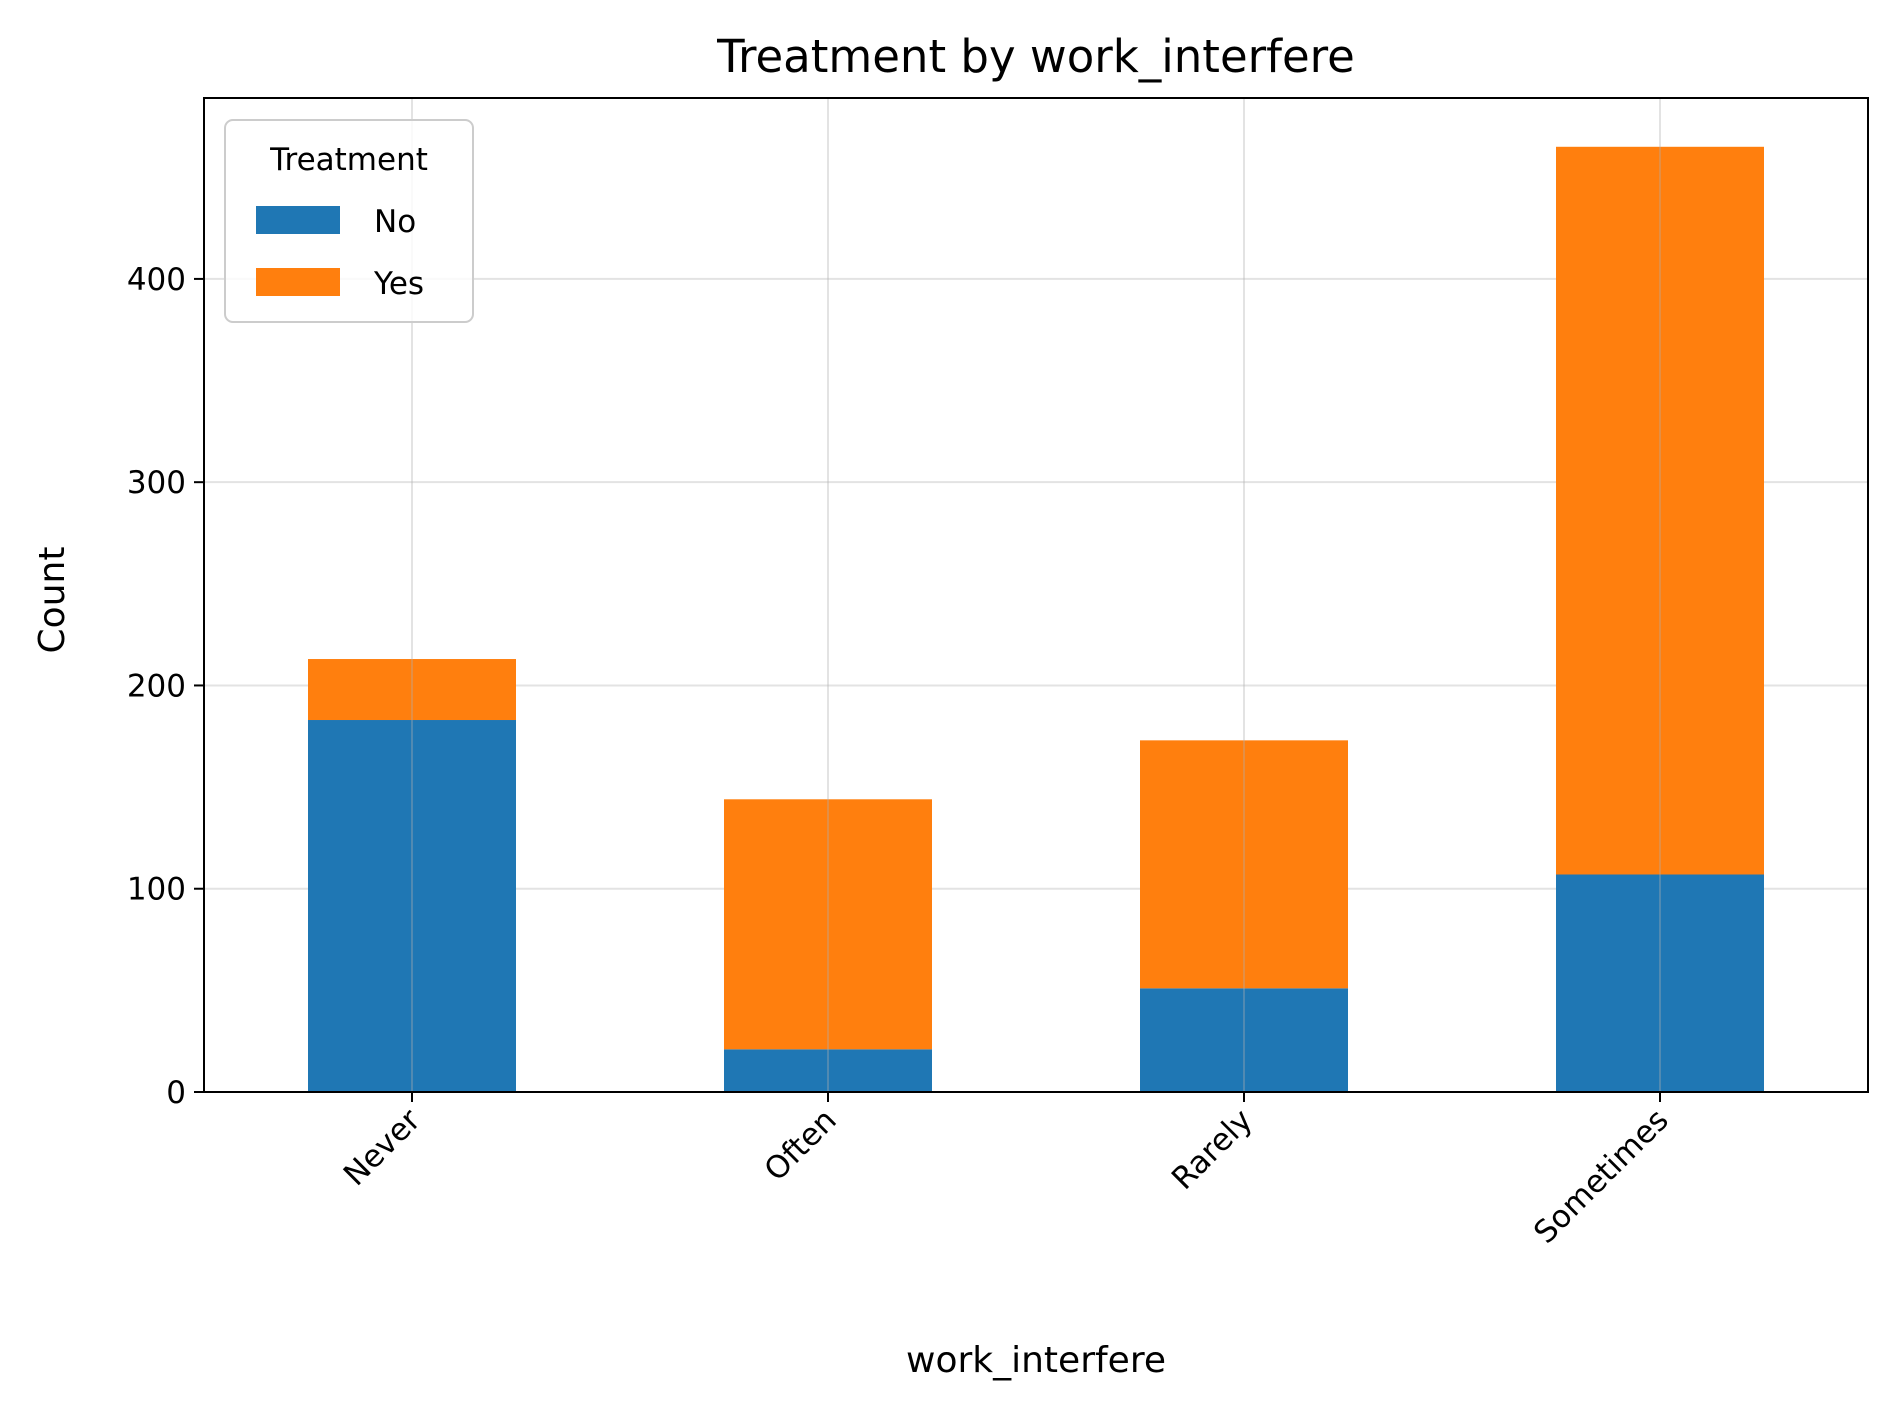  What do you see at coordinates (395, 222) in the screenshot?
I see `legend-label-no: No` at bounding box center [395, 222].